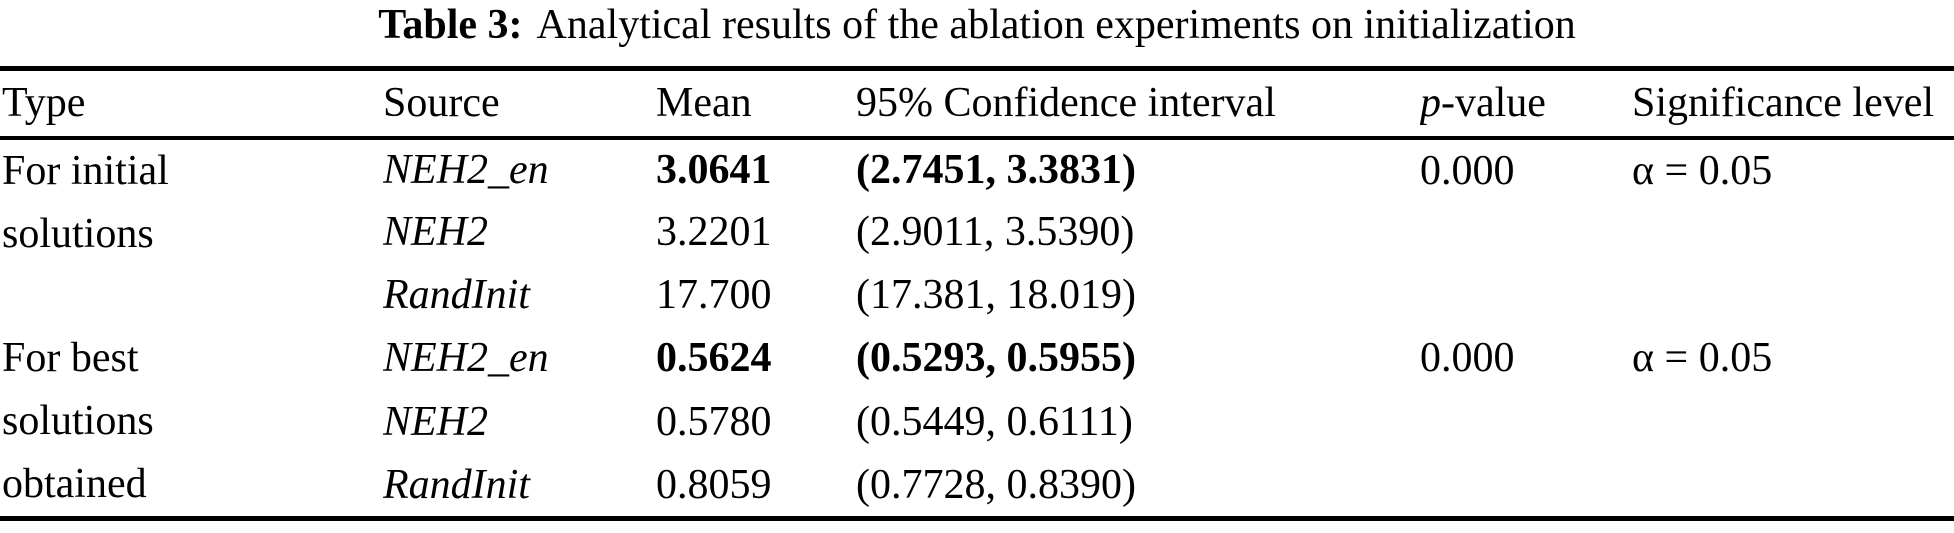  What do you see at coordinates (191, 423) in the screenshot?
I see `cell-type-group-best: For best solutions obtained` at bounding box center [191, 423].